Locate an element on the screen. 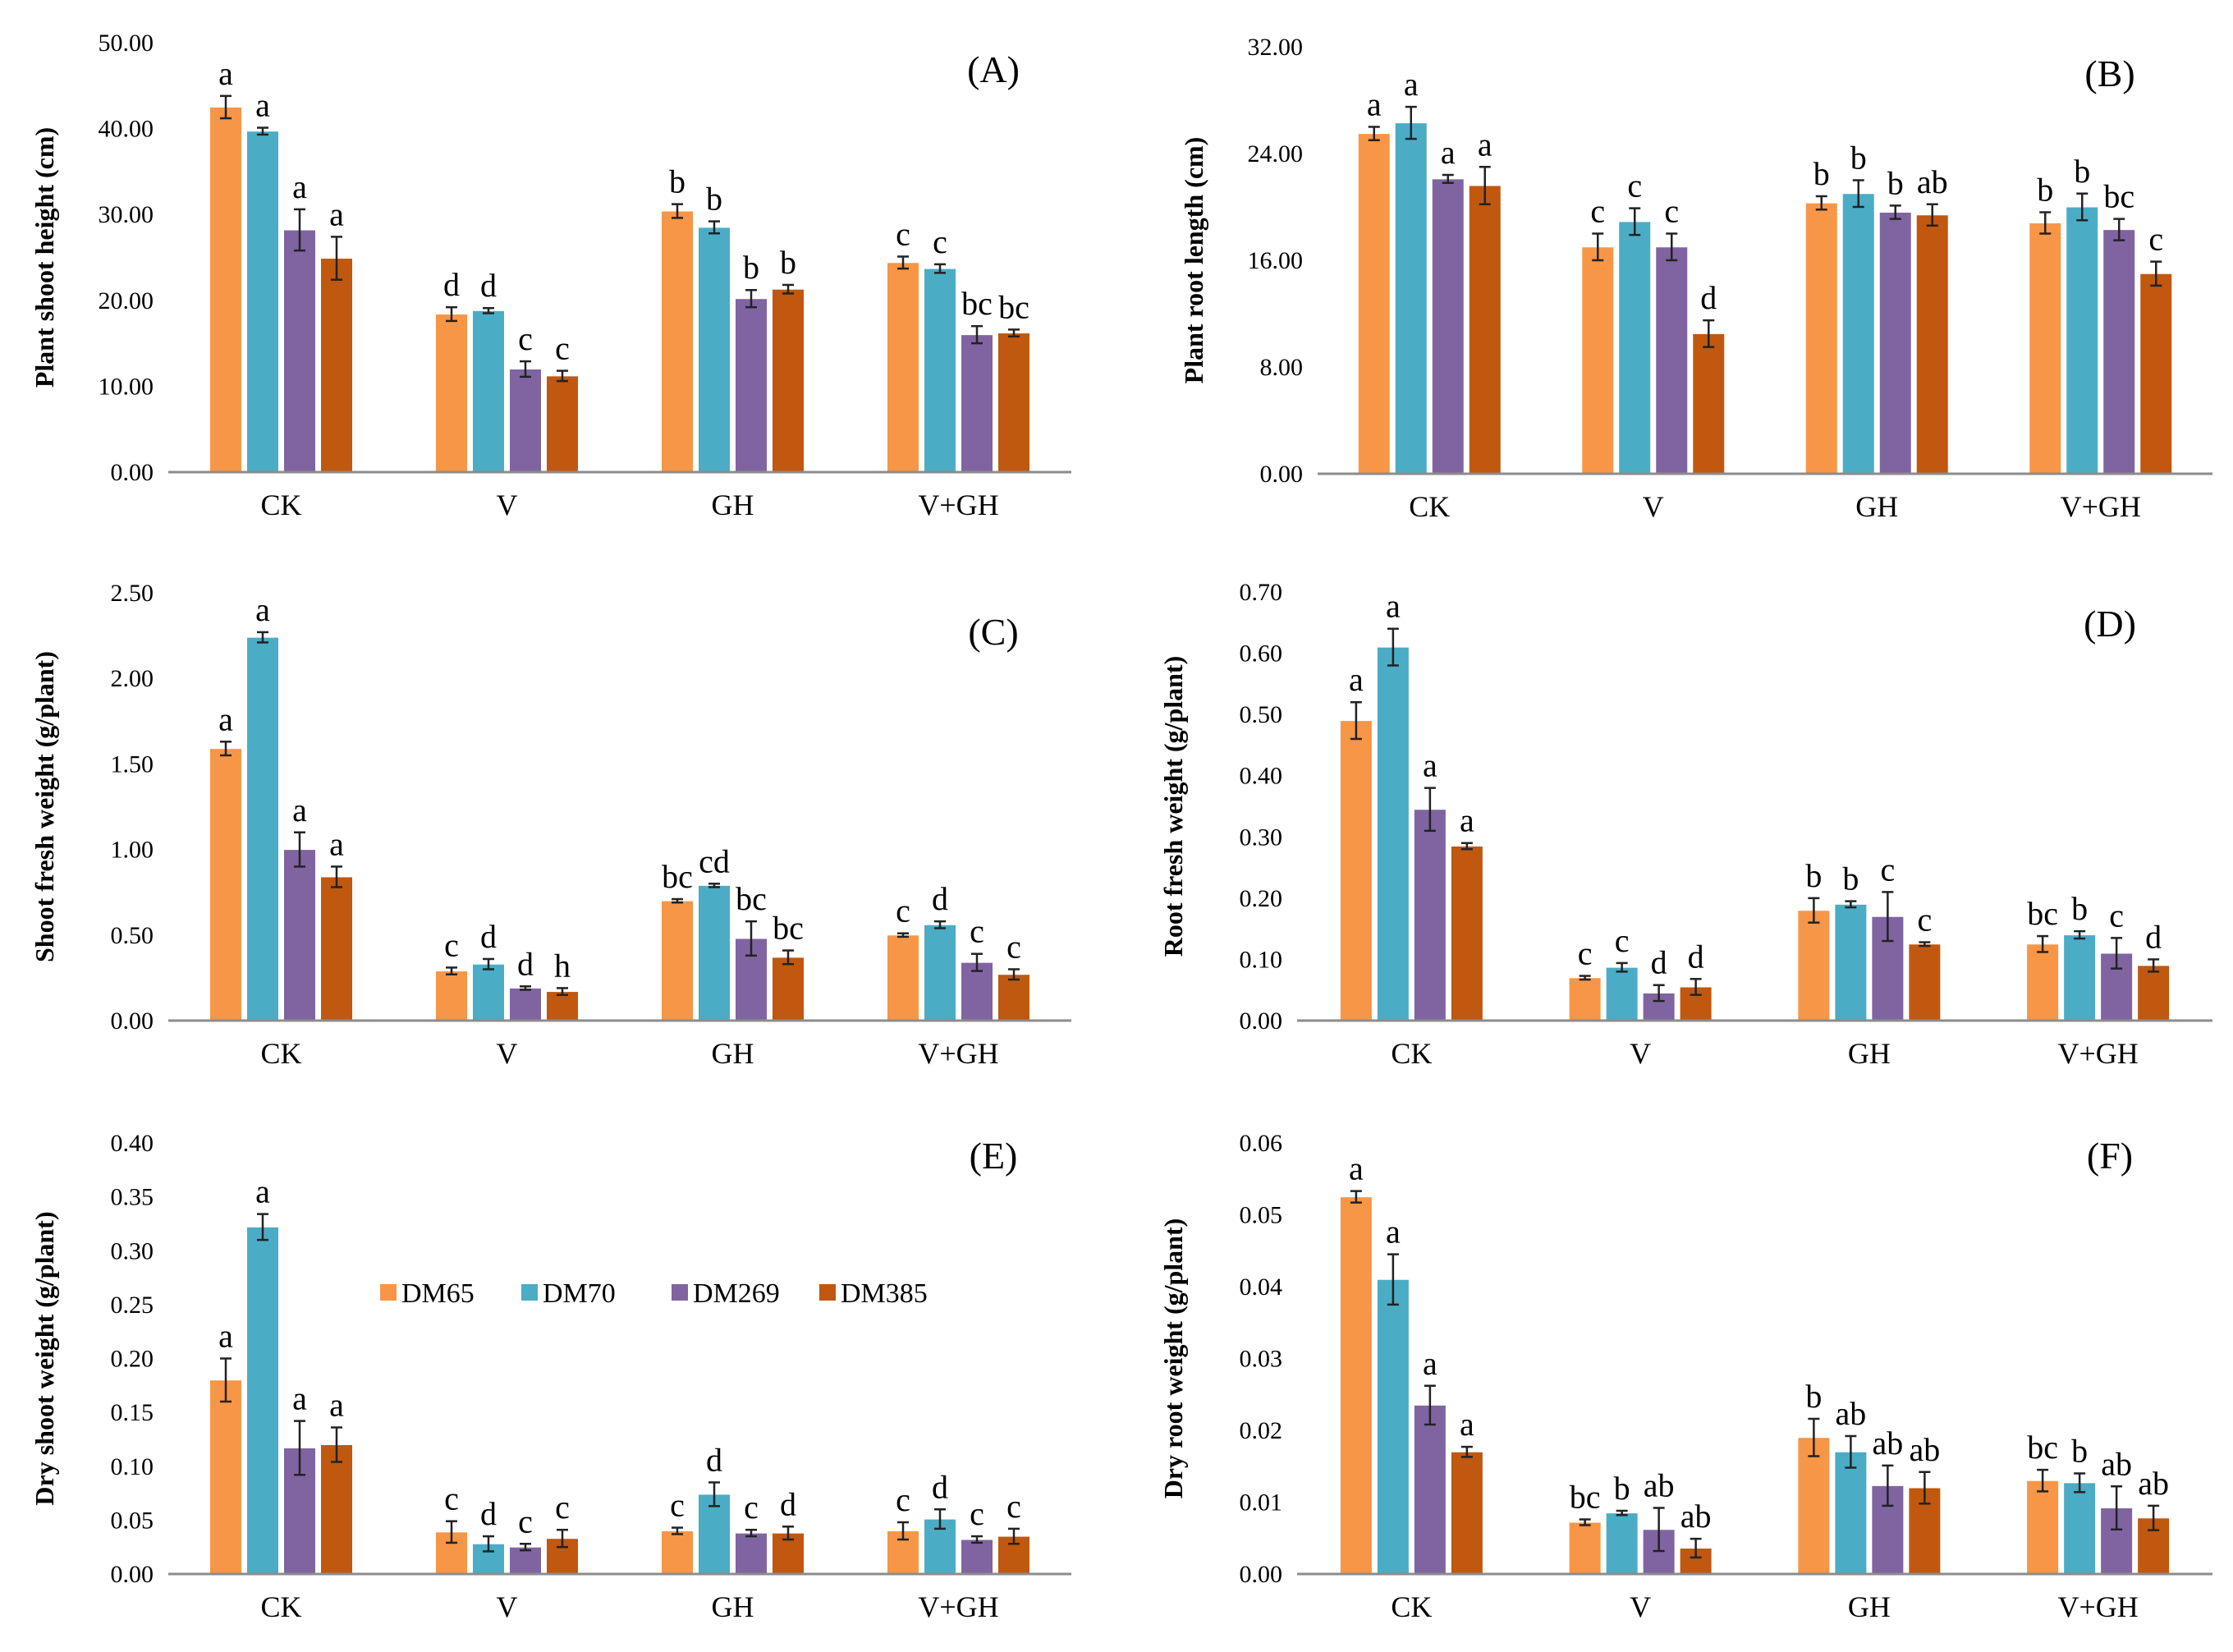 The height and width of the screenshot is (1652, 2233). y-tick-label: 40.00 is located at coordinates (127, 129).